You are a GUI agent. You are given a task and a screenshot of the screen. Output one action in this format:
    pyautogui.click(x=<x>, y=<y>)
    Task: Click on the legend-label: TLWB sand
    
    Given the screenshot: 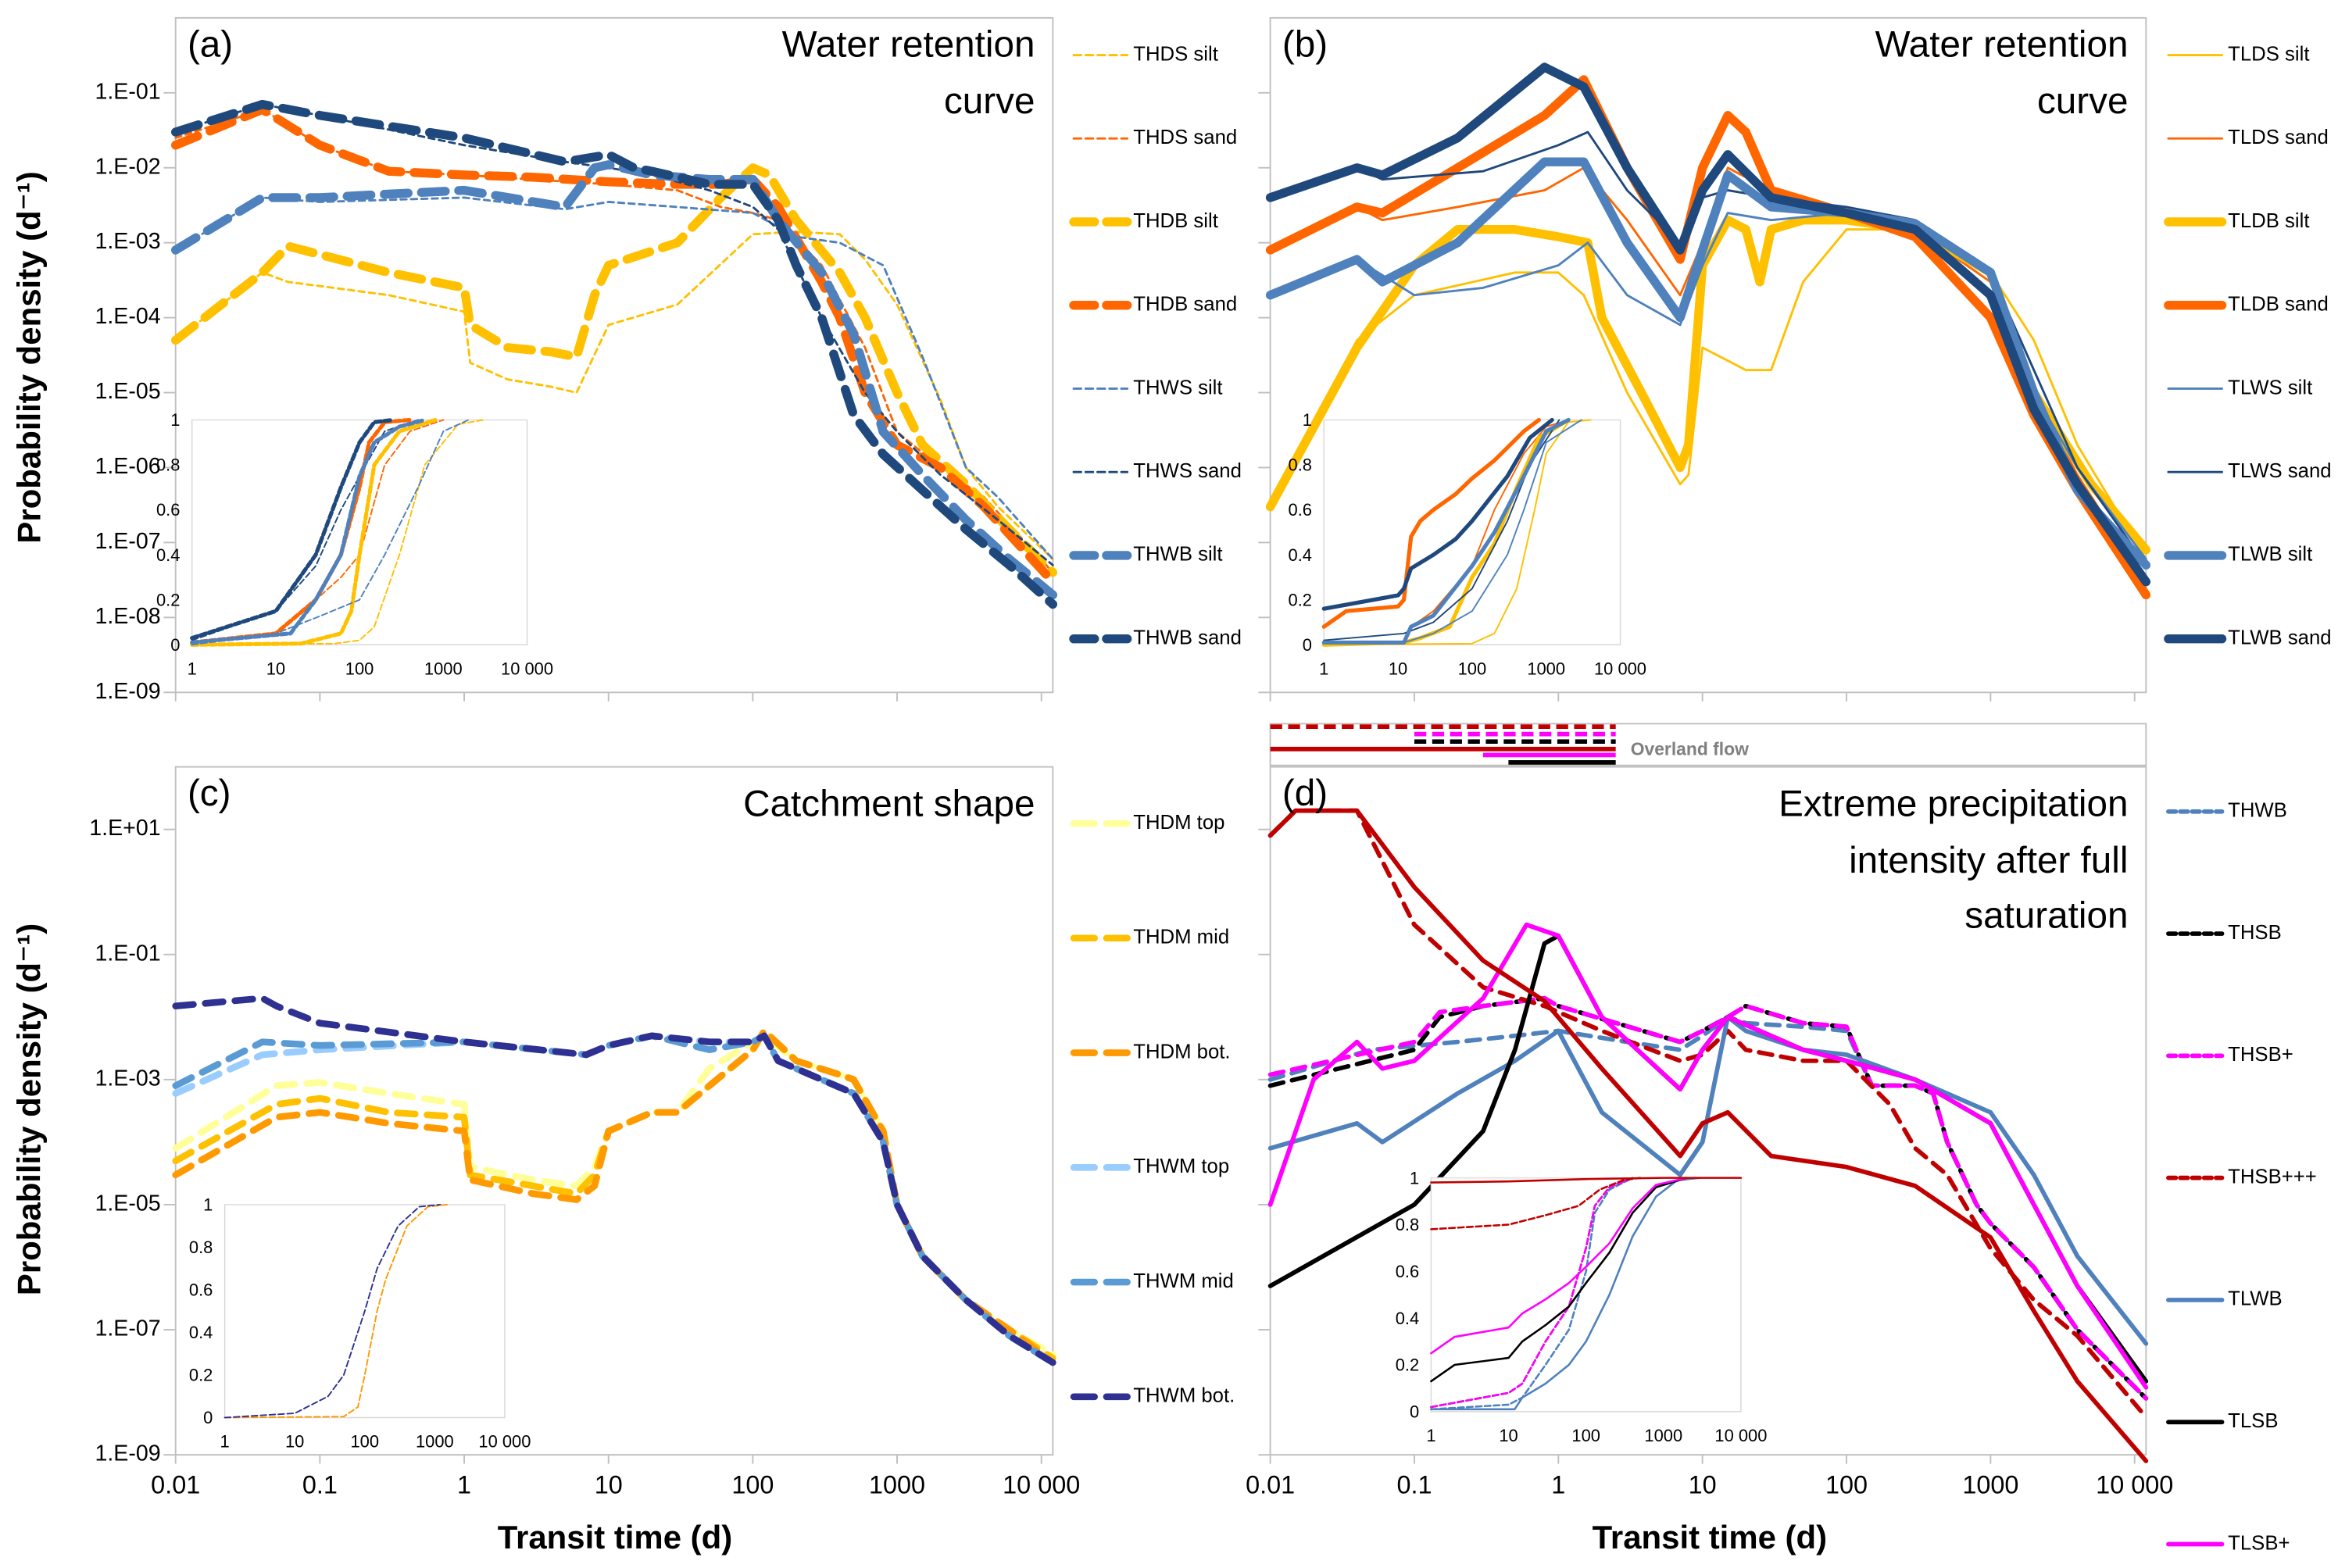 What is the action you would take?
    pyautogui.click(x=2279, y=637)
    